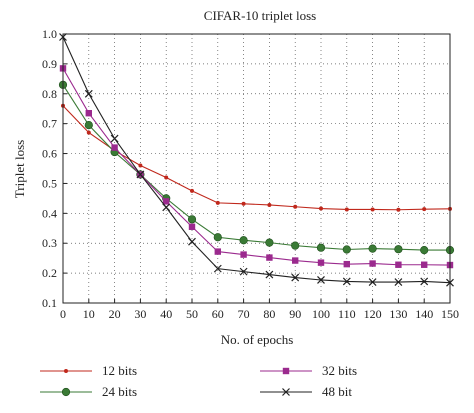  I want to click on y-tick-label: 0.5, so click(49, 183).